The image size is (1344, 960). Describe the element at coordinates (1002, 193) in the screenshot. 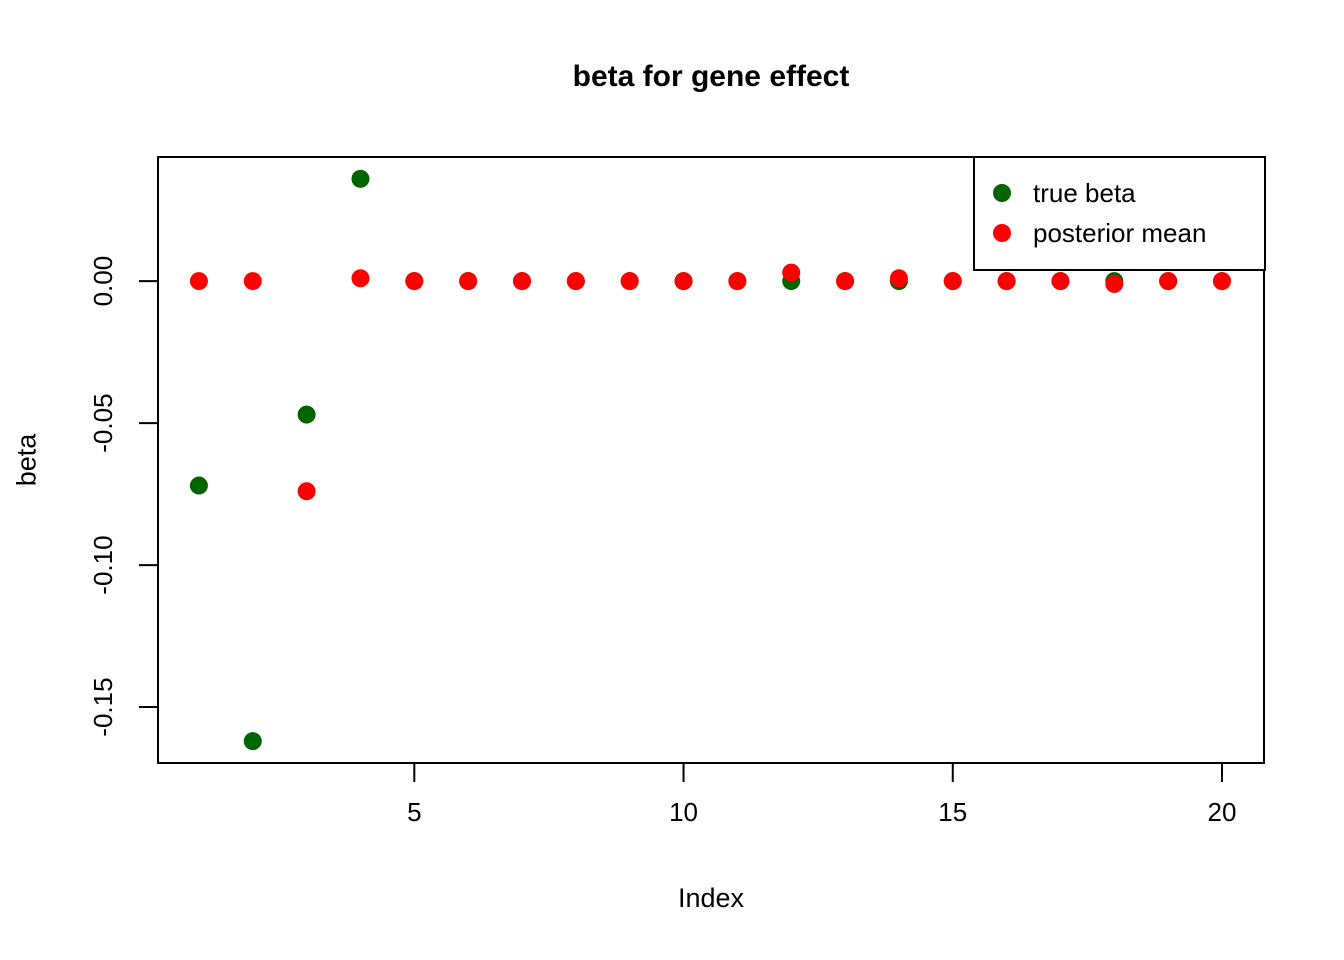

I see `legend-marker-true-beta-icon` at that location.